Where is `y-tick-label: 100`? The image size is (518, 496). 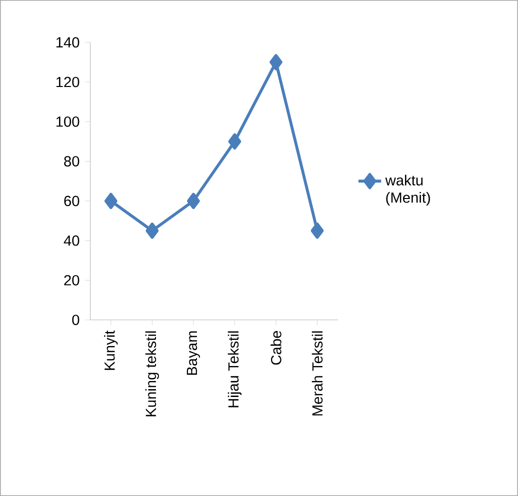
y-tick-label: 100 is located at coordinates (68, 121).